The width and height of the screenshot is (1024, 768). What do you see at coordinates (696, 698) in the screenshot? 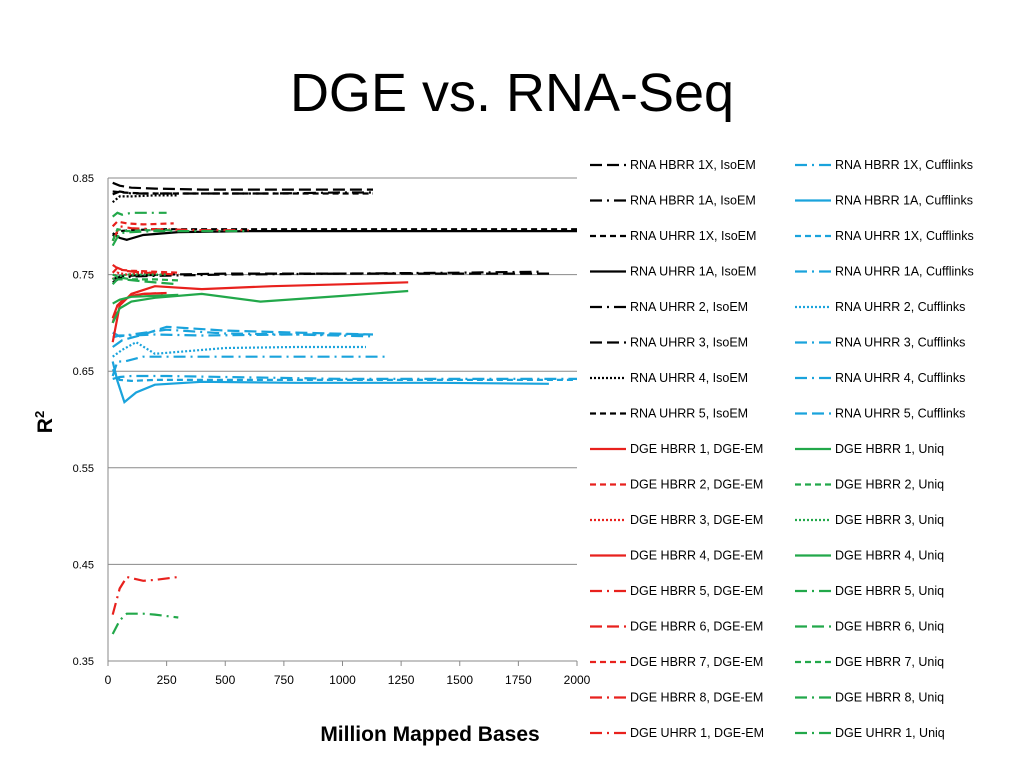
I see `legend-label: DGE HBRR 8, DGE-EM` at bounding box center [696, 698].